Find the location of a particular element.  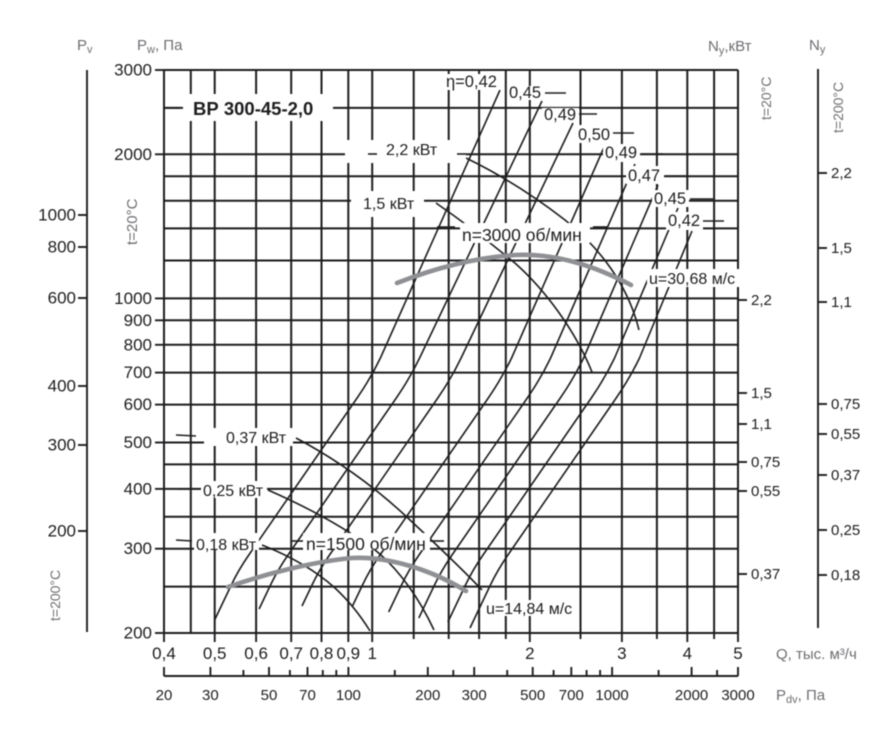

svg-text: Ny,кВт is located at coordinates (730, 47).